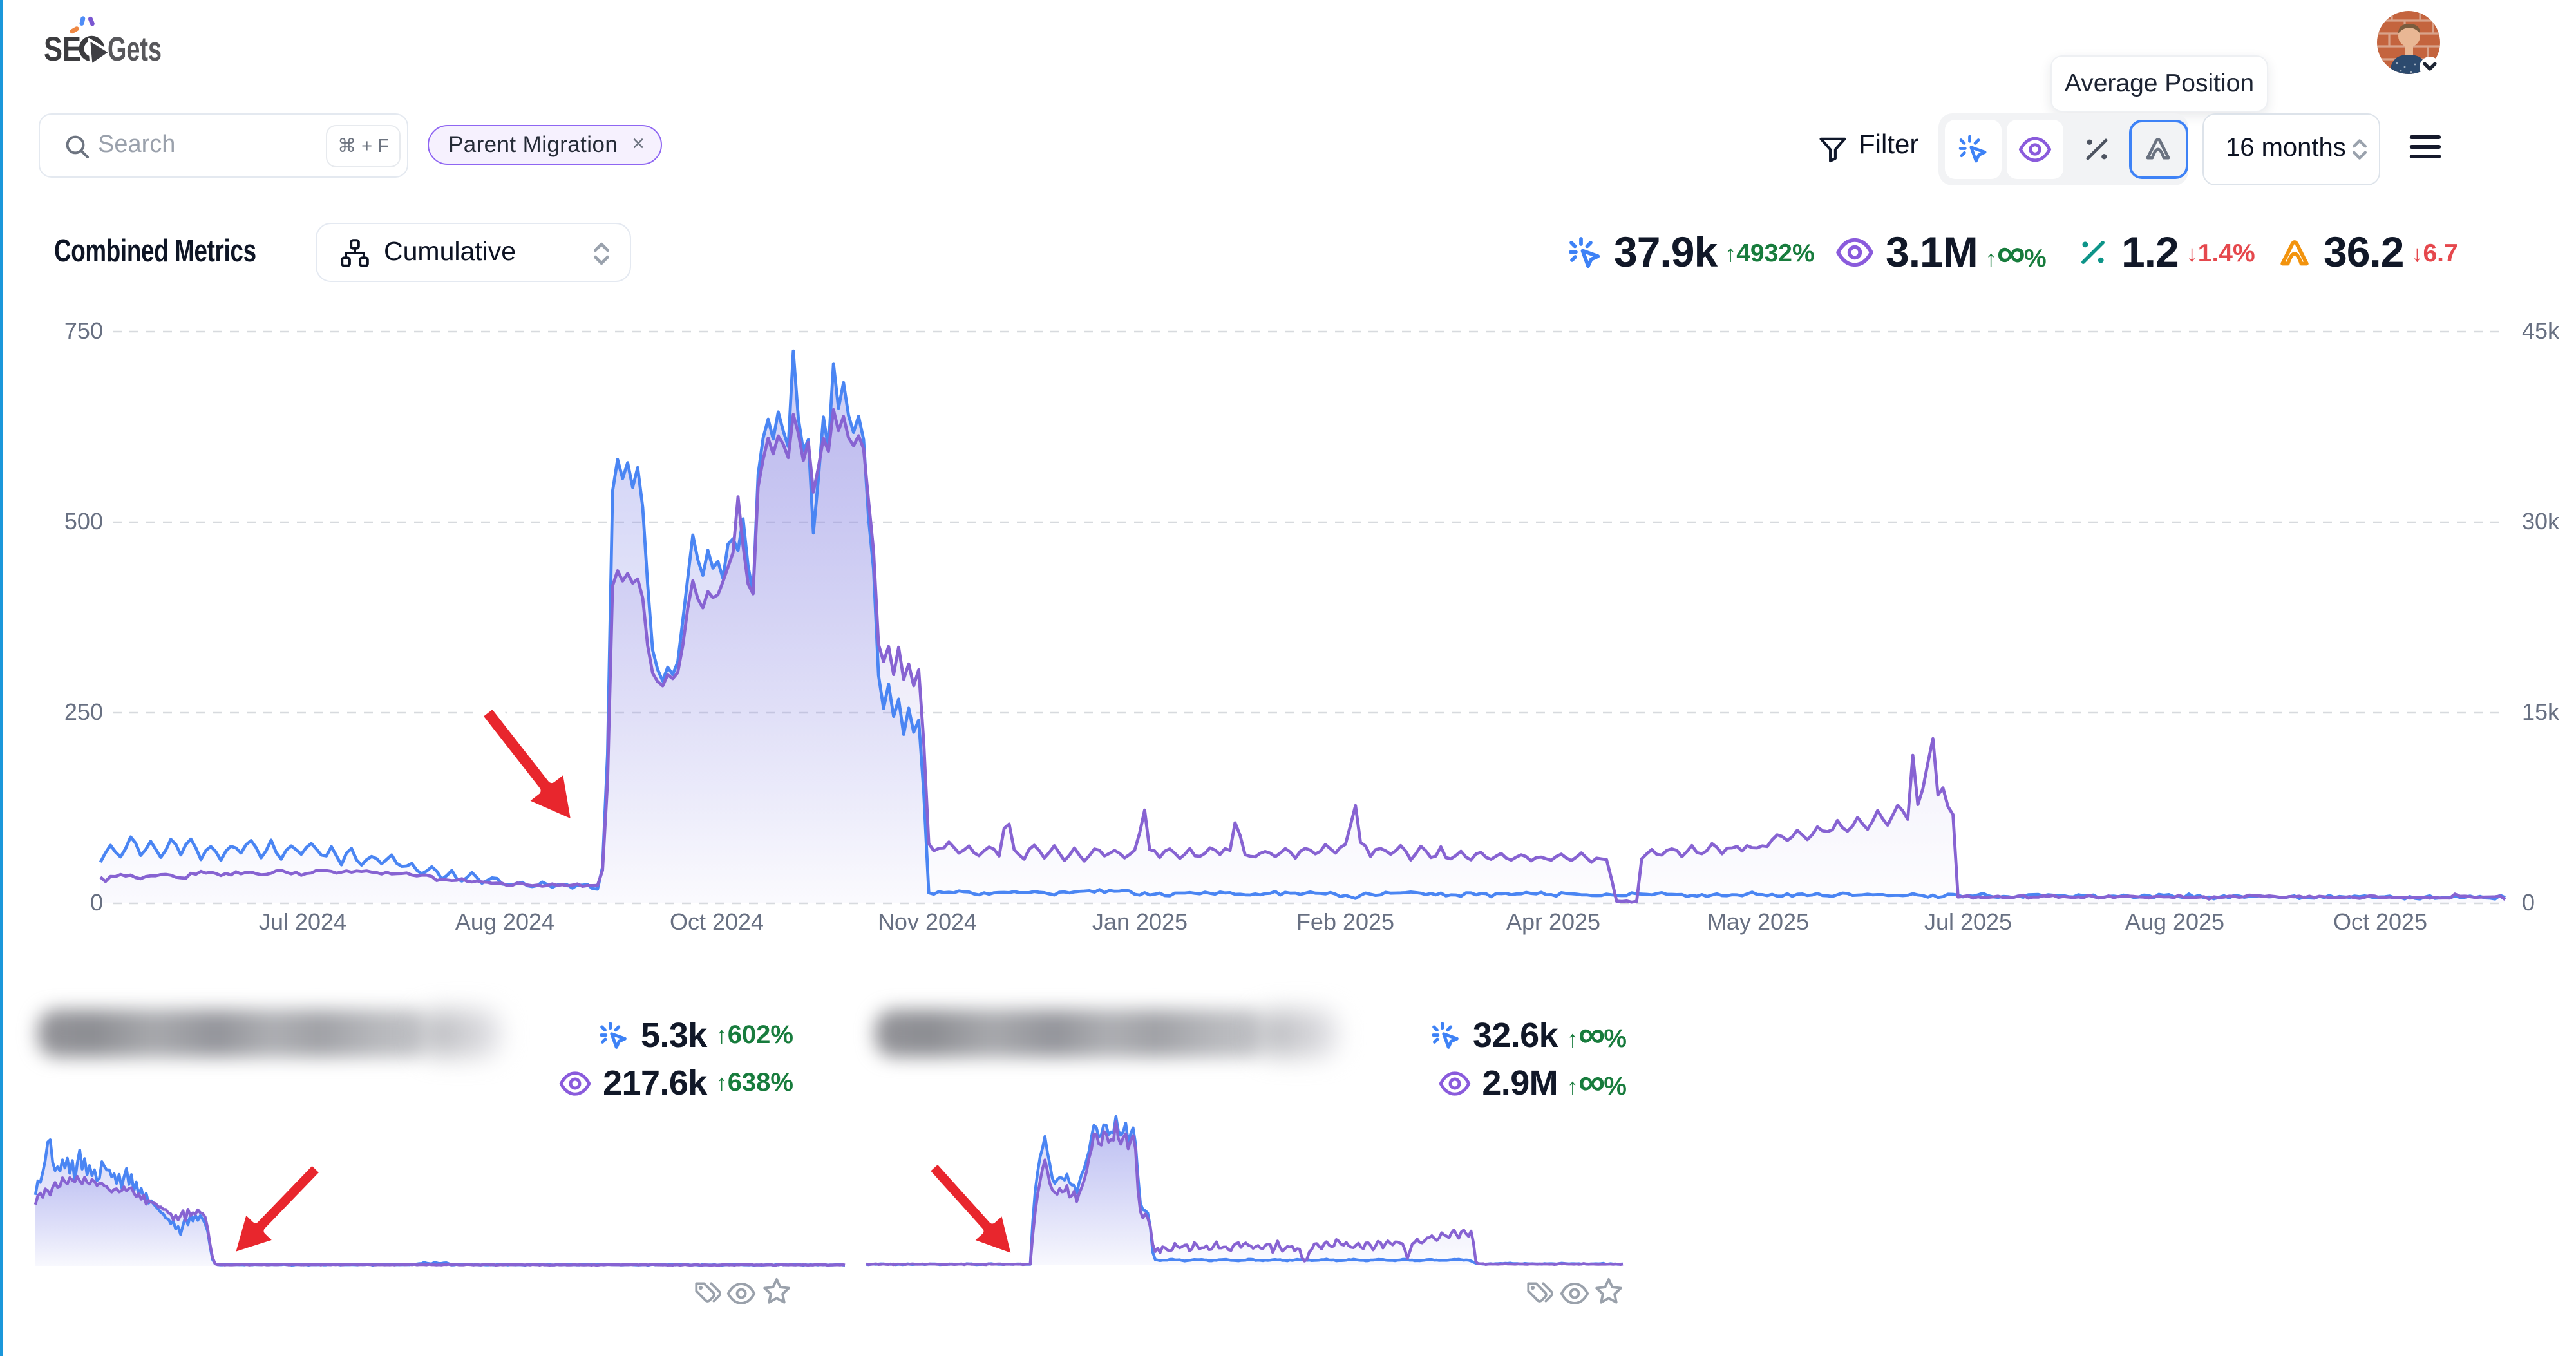 The width and height of the screenshot is (2576, 1356). Describe the element at coordinates (62, 49) in the screenshot. I see `svg-text: SE` at that location.